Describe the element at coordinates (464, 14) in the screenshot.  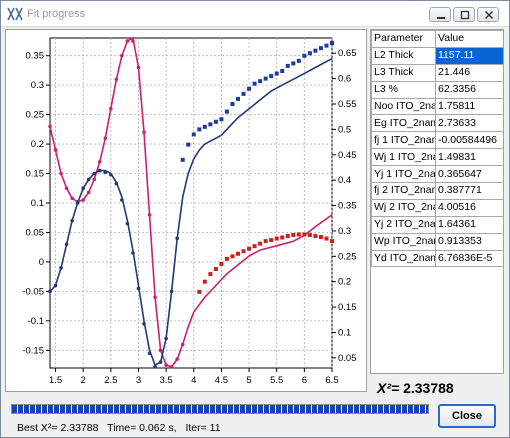
I see `maximize-button` at that location.